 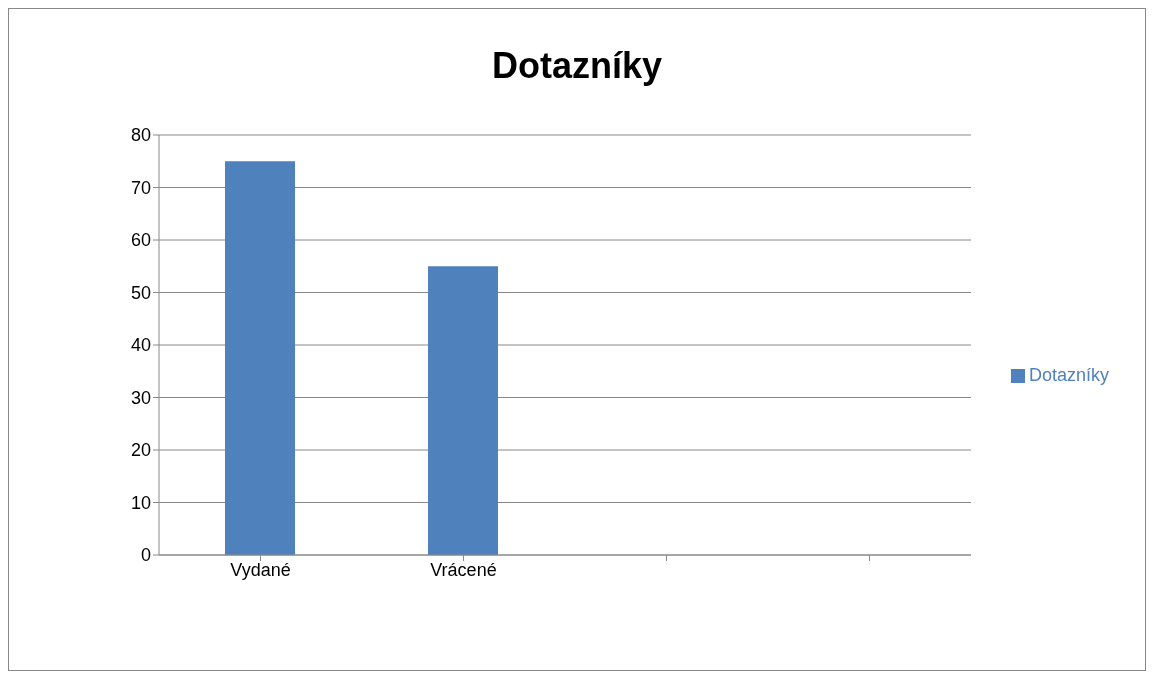 What do you see at coordinates (140, 135) in the screenshot?
I see `y-tick-label: 80` at bounding box center [140, 135].